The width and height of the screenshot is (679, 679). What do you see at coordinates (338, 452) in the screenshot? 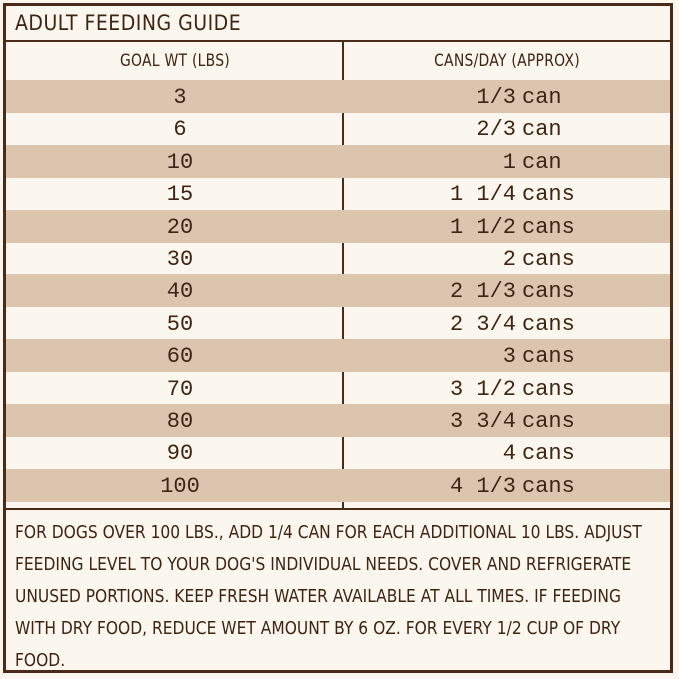
I see `table-row: 90 4 cans` at bounding box center [338, 452].